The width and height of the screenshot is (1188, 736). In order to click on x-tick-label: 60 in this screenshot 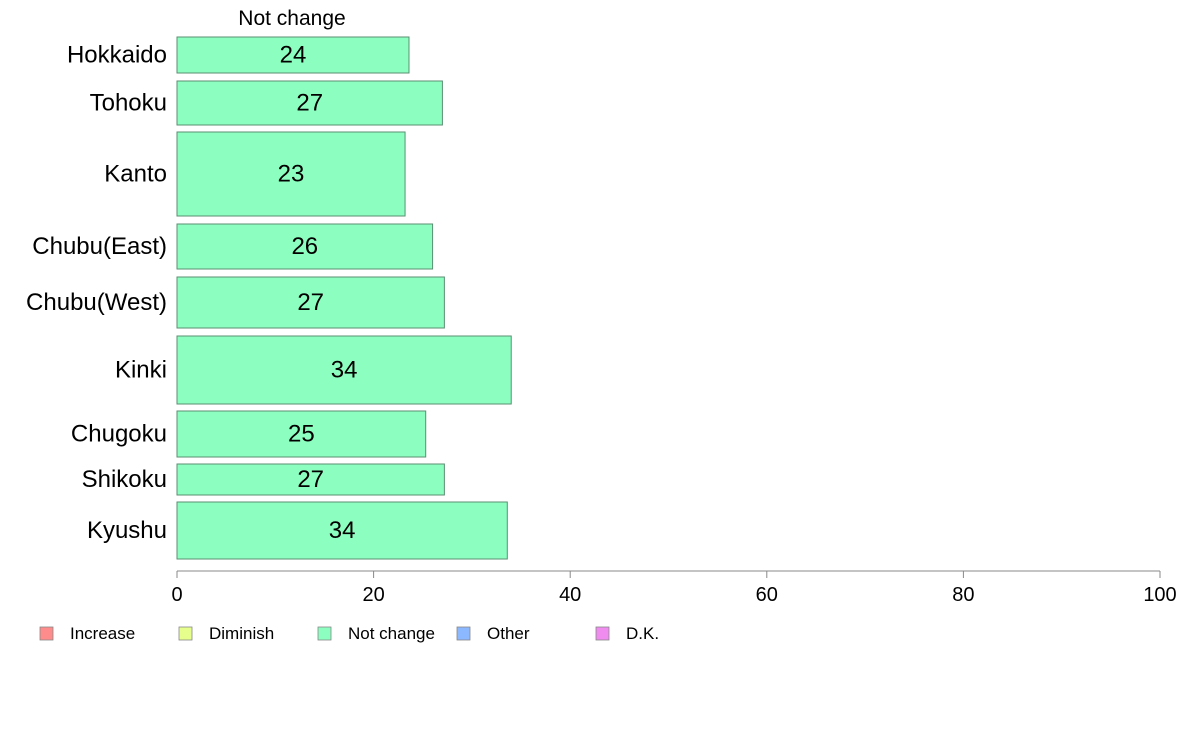, I will do `click(767, 595)`.